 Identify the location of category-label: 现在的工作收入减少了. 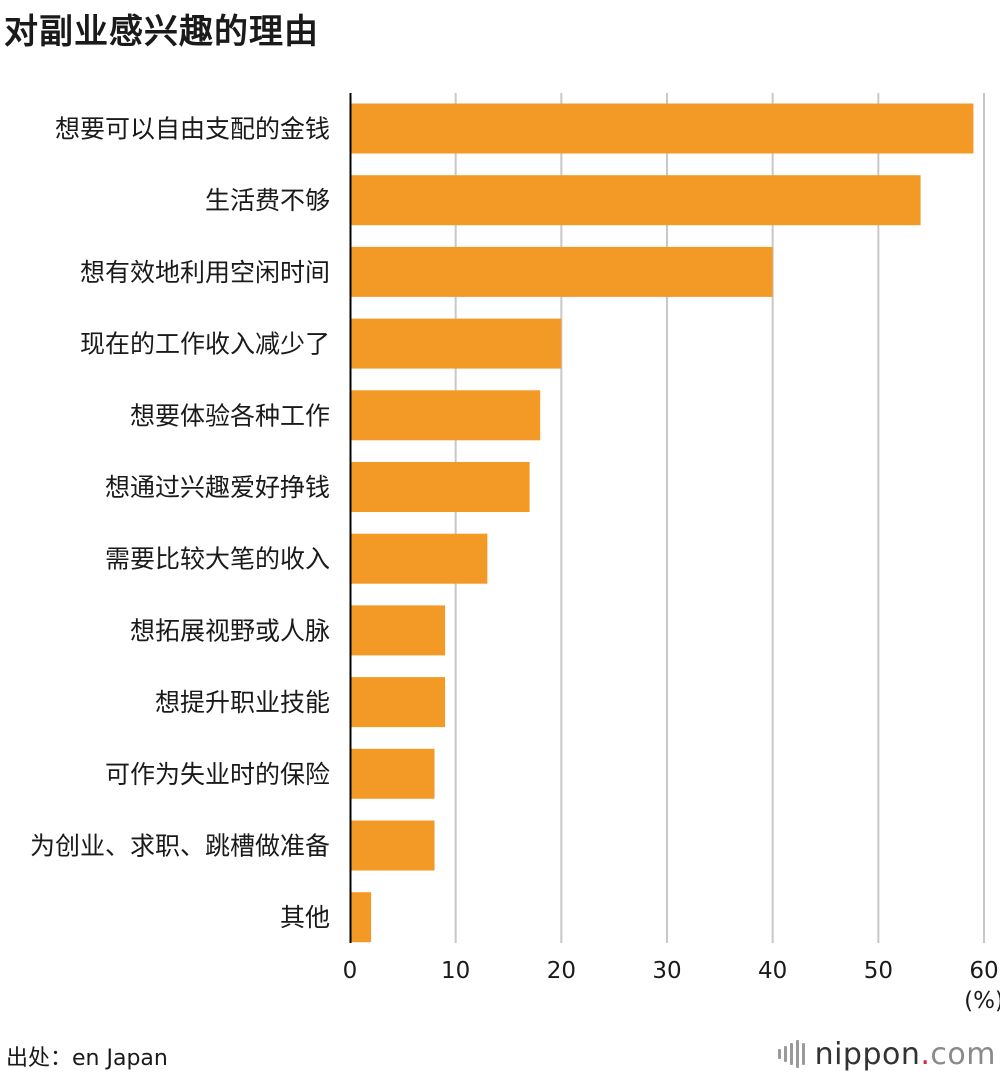
(205, 344).